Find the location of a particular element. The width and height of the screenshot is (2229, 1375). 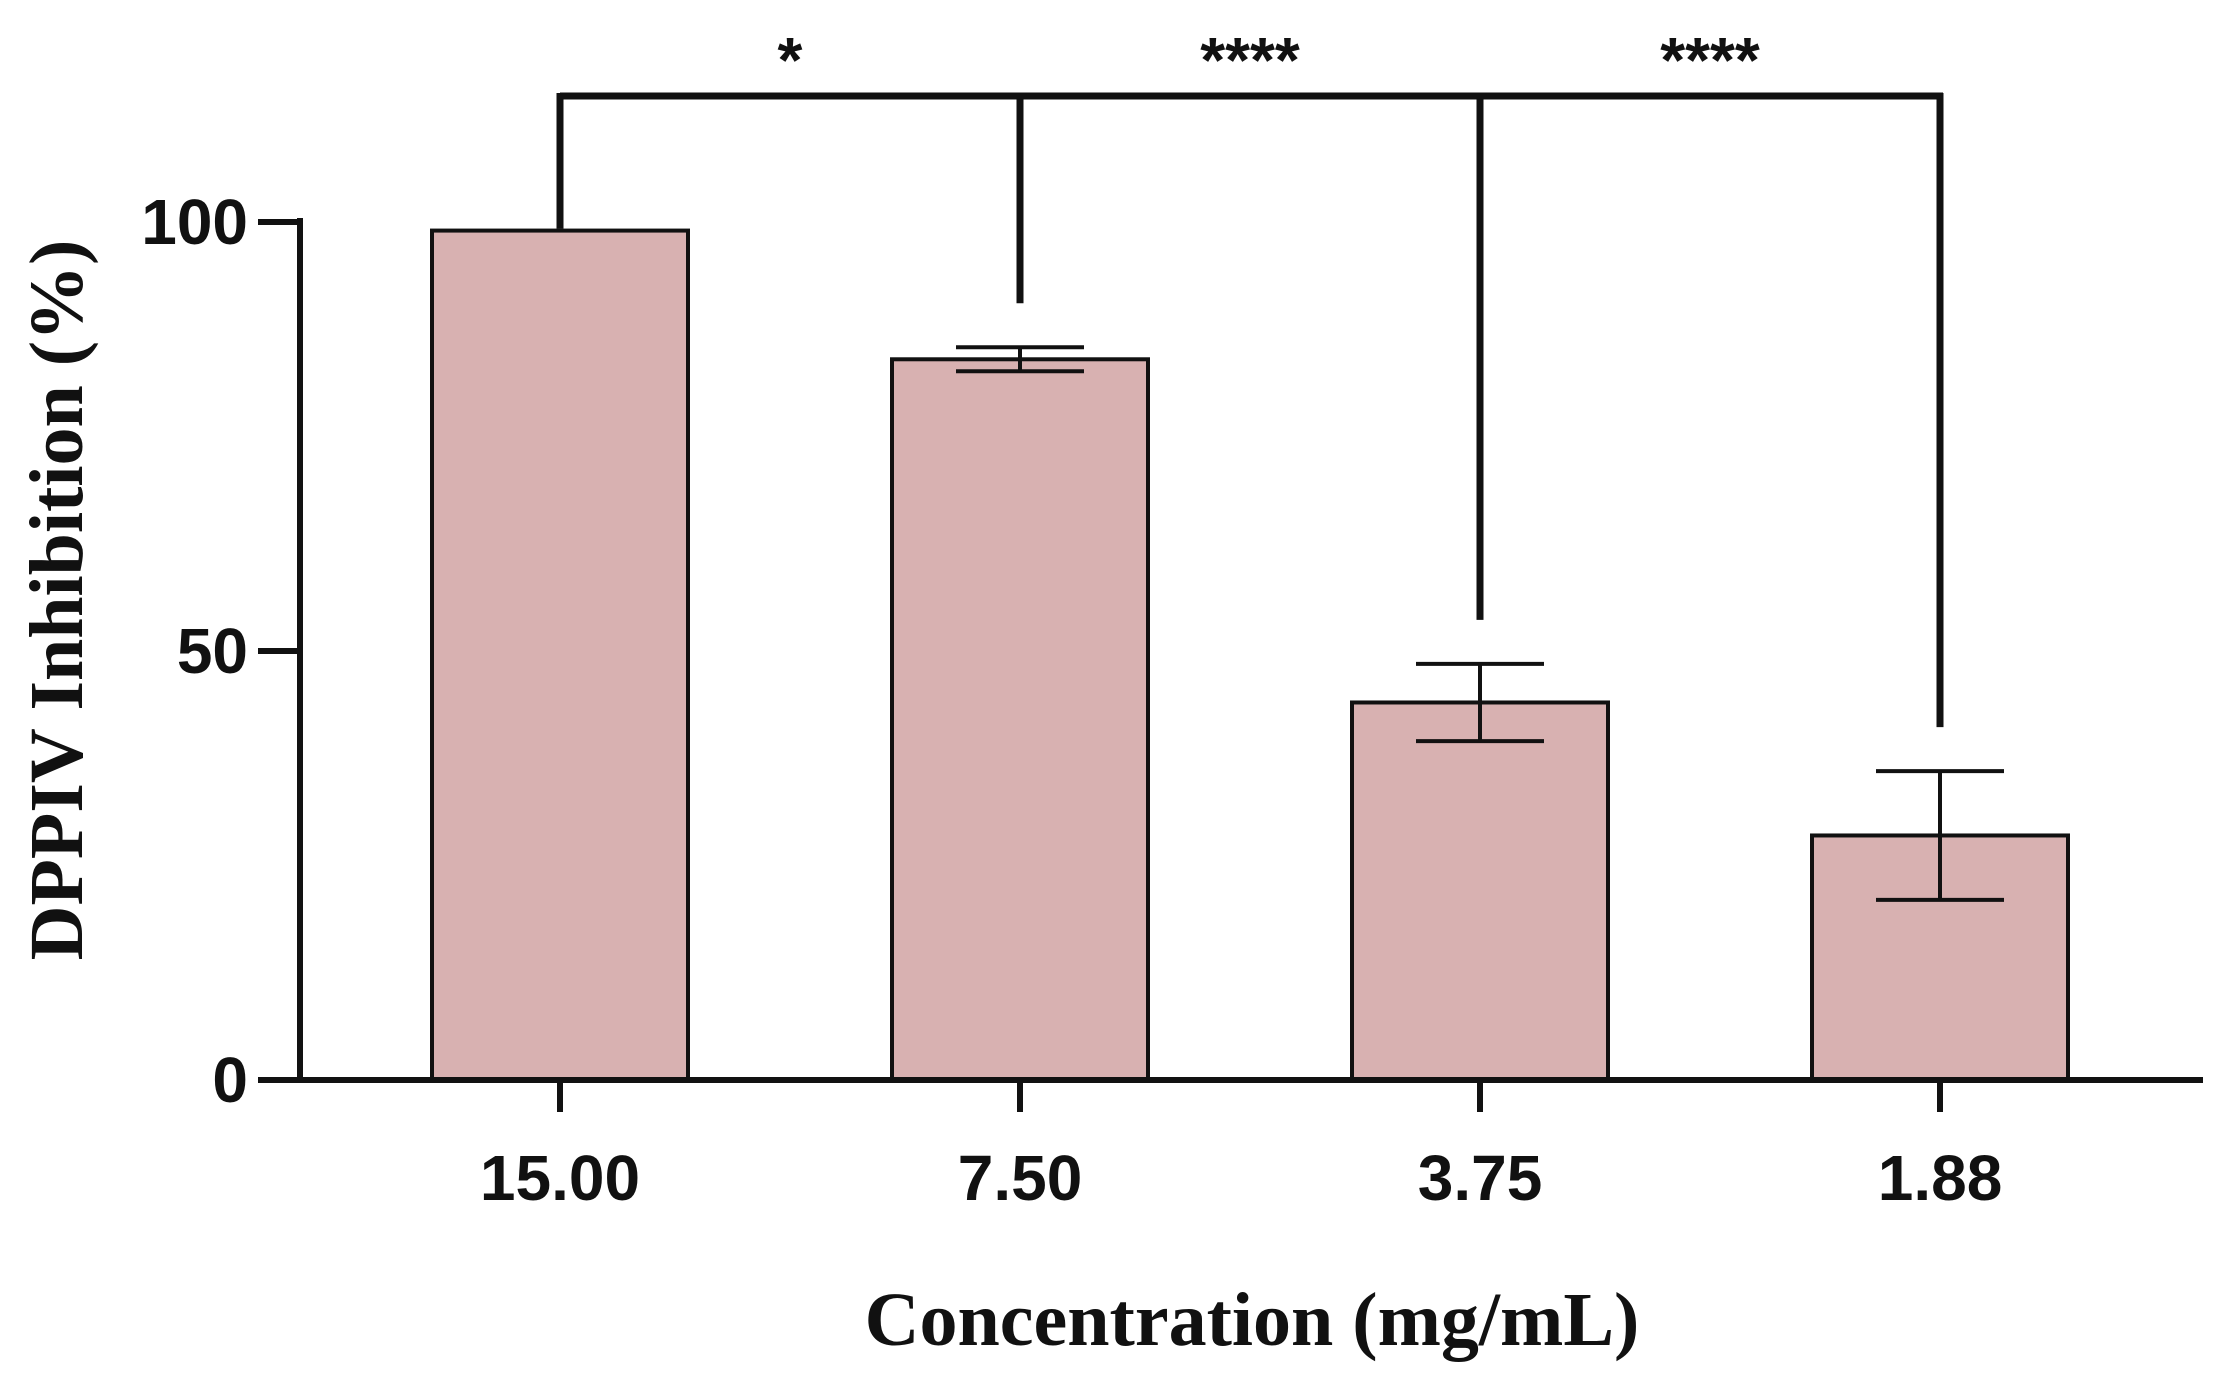

significance-label-7.50: * is located at coordinates (790, 60).